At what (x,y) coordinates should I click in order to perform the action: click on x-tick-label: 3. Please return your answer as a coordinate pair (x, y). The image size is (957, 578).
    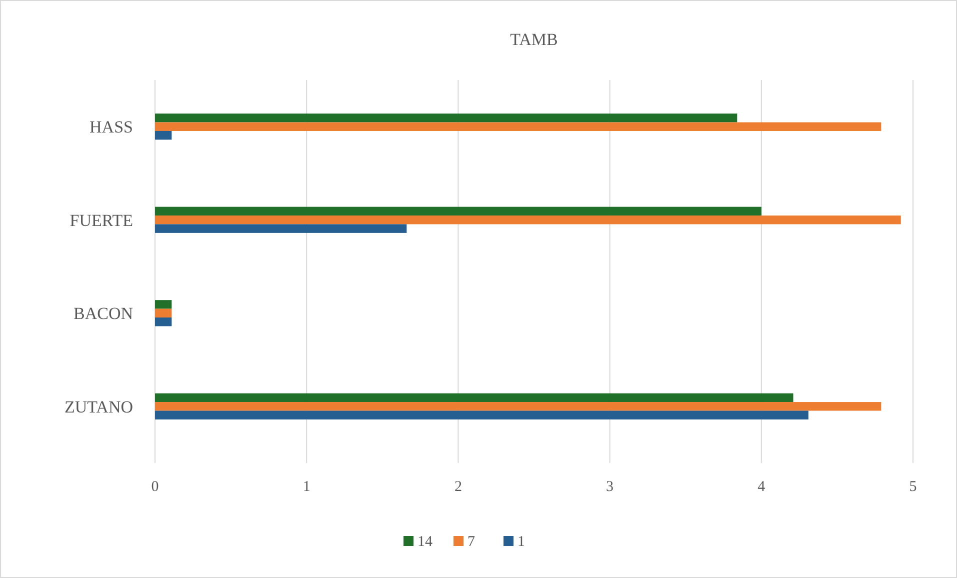
    Looking at the image, I should click on (610, 487).